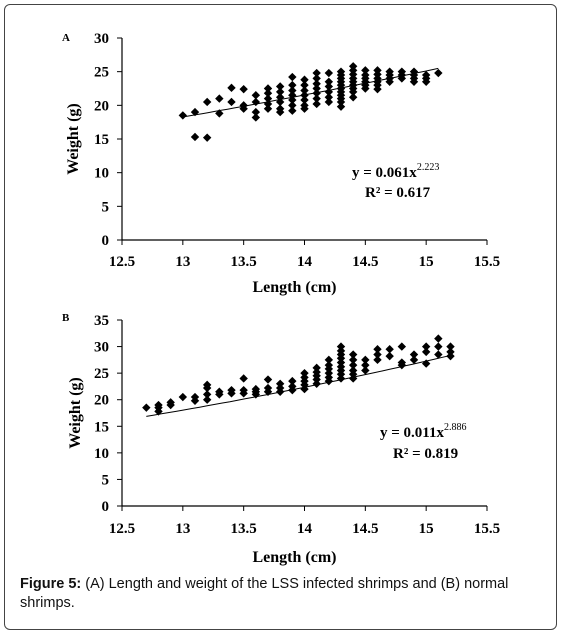 The height and width of the screenshot is (640, 565). Describe the element at coordinates (182, 262) in the screenshot. I see `x-tick-label: 13` at that location.